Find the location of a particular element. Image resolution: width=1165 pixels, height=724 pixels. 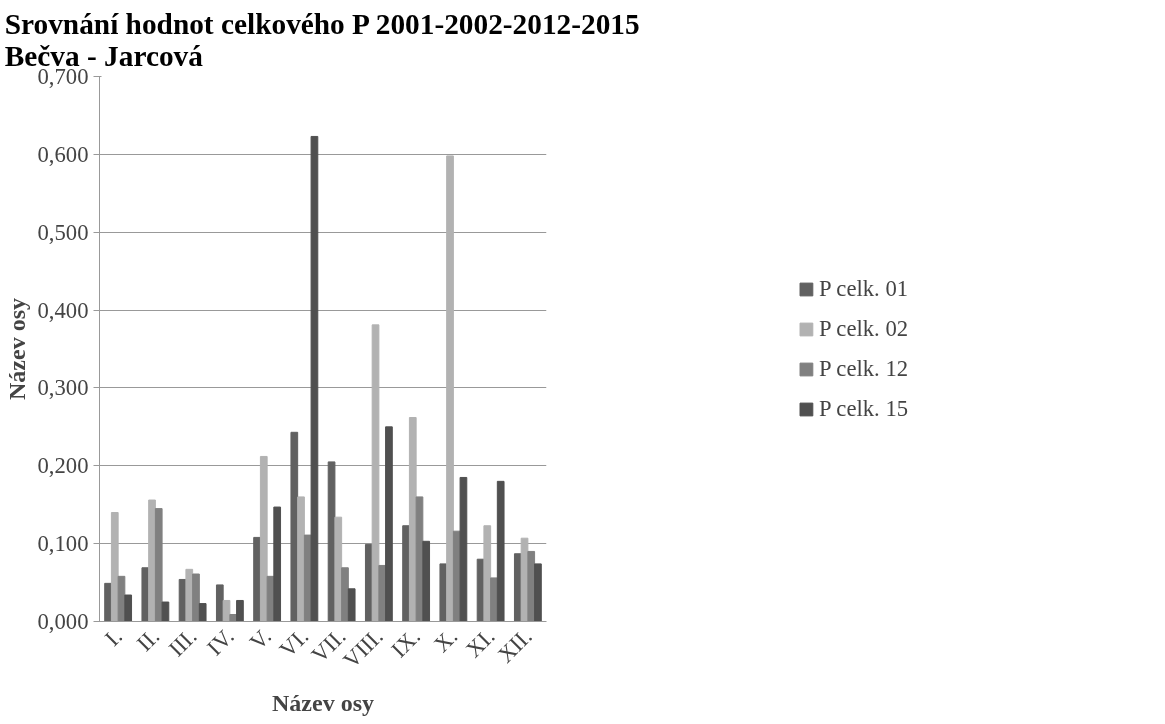

x-tick-label: V. is located at coordinates (260, 639).